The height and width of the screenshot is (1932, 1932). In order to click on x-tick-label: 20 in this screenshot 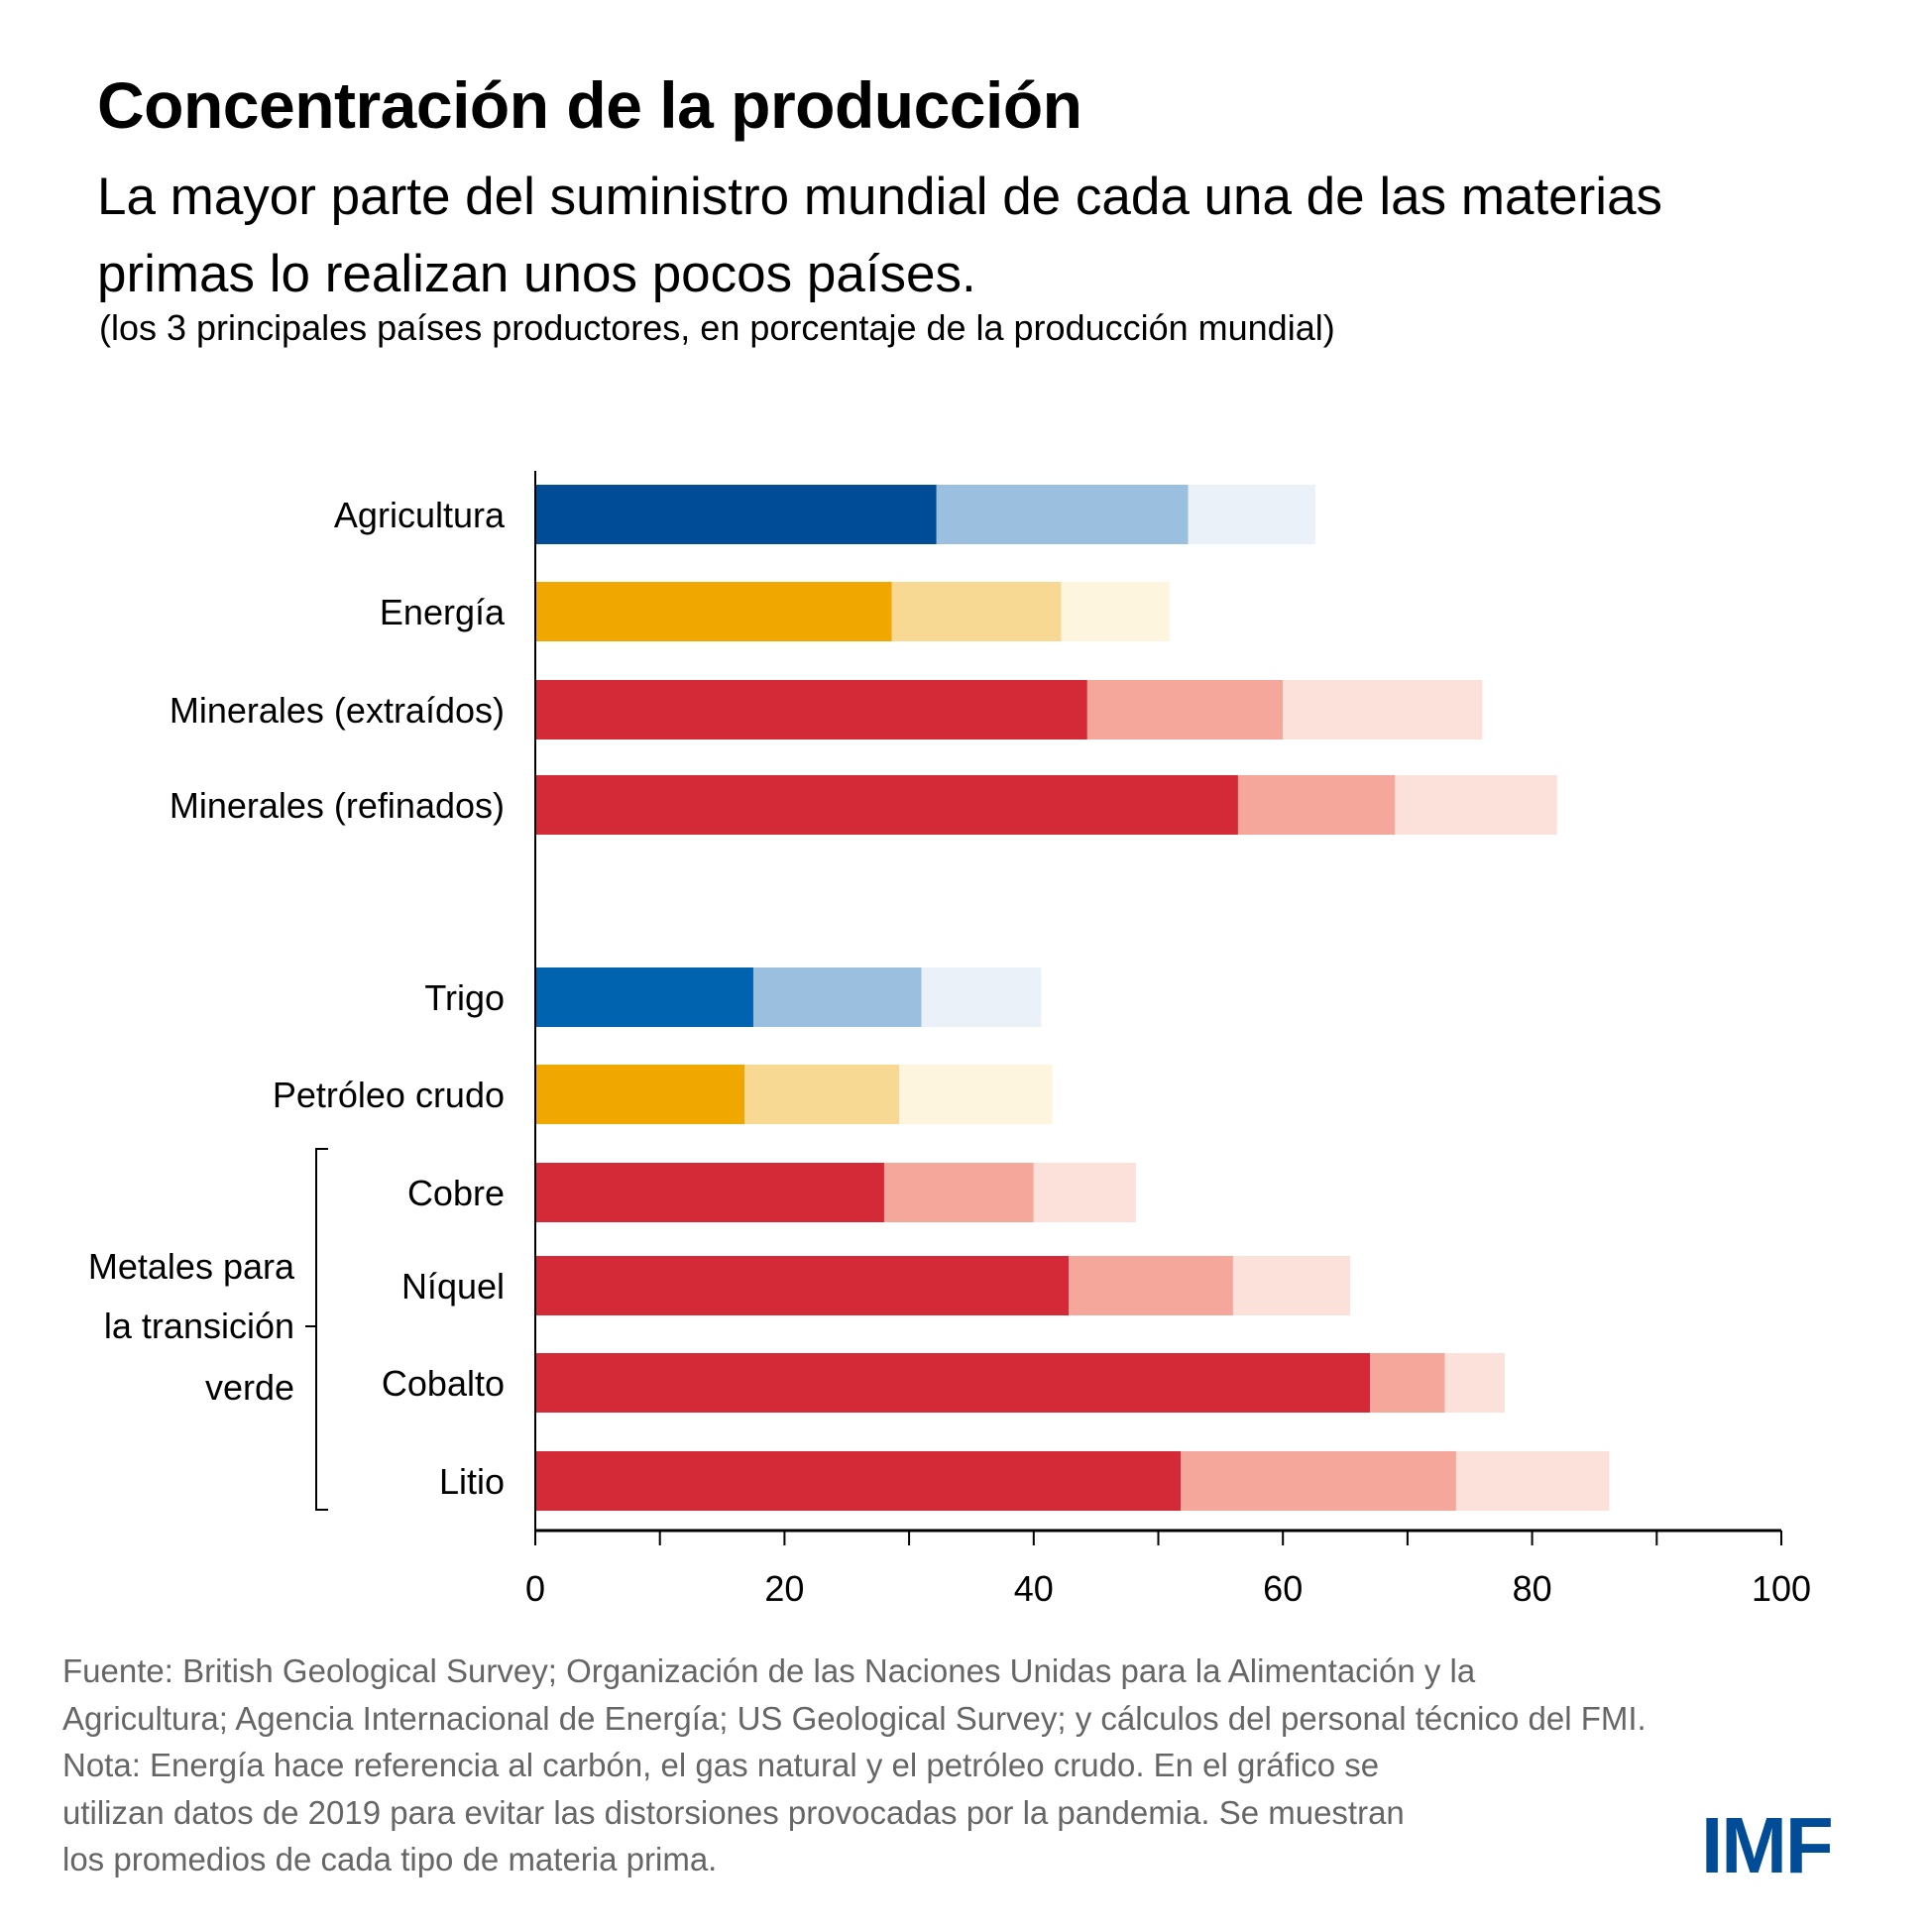, I will do `click(784, 1589)`.